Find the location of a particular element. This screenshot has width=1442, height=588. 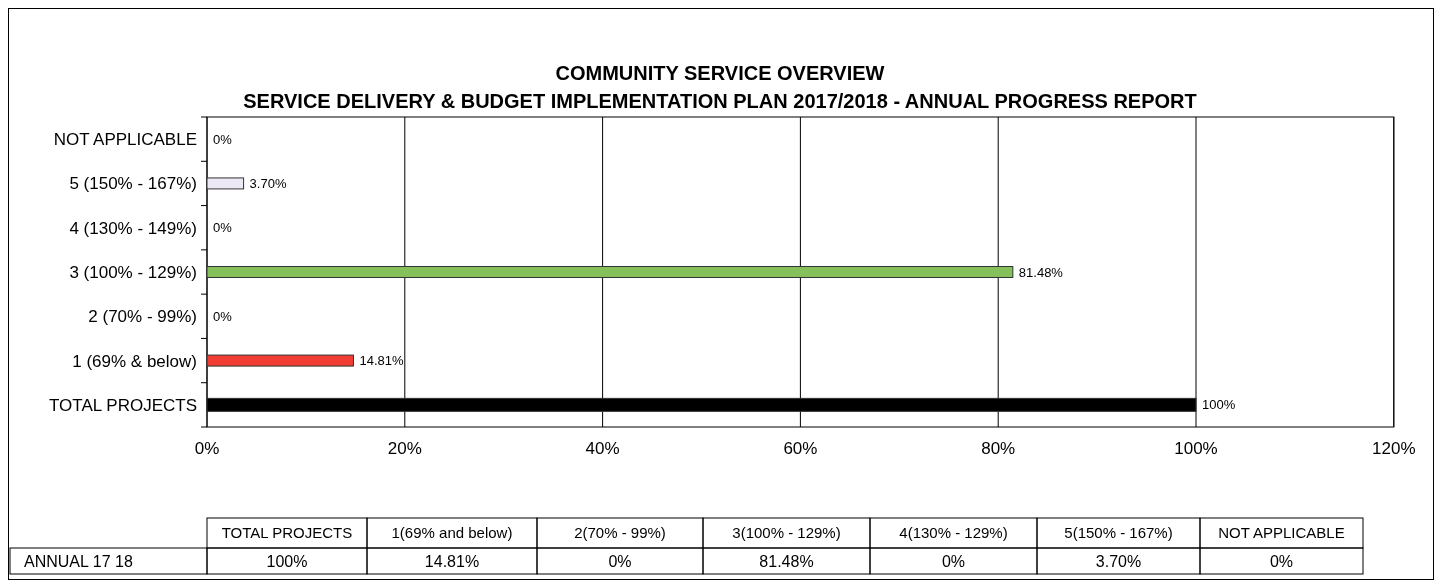

text: 3.70% is located at coordinates (1118, 561).